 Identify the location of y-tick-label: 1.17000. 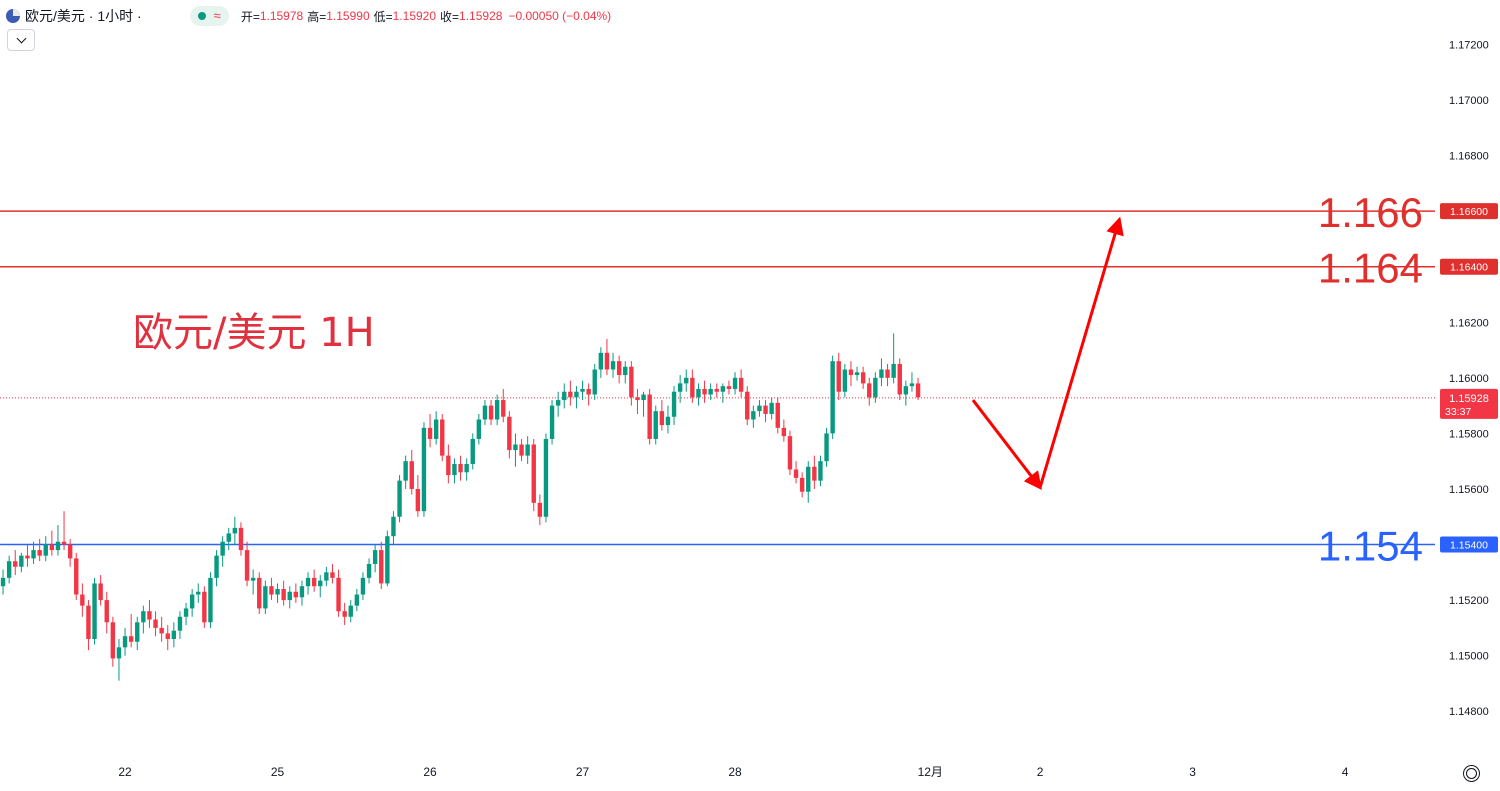
(1469, 101).